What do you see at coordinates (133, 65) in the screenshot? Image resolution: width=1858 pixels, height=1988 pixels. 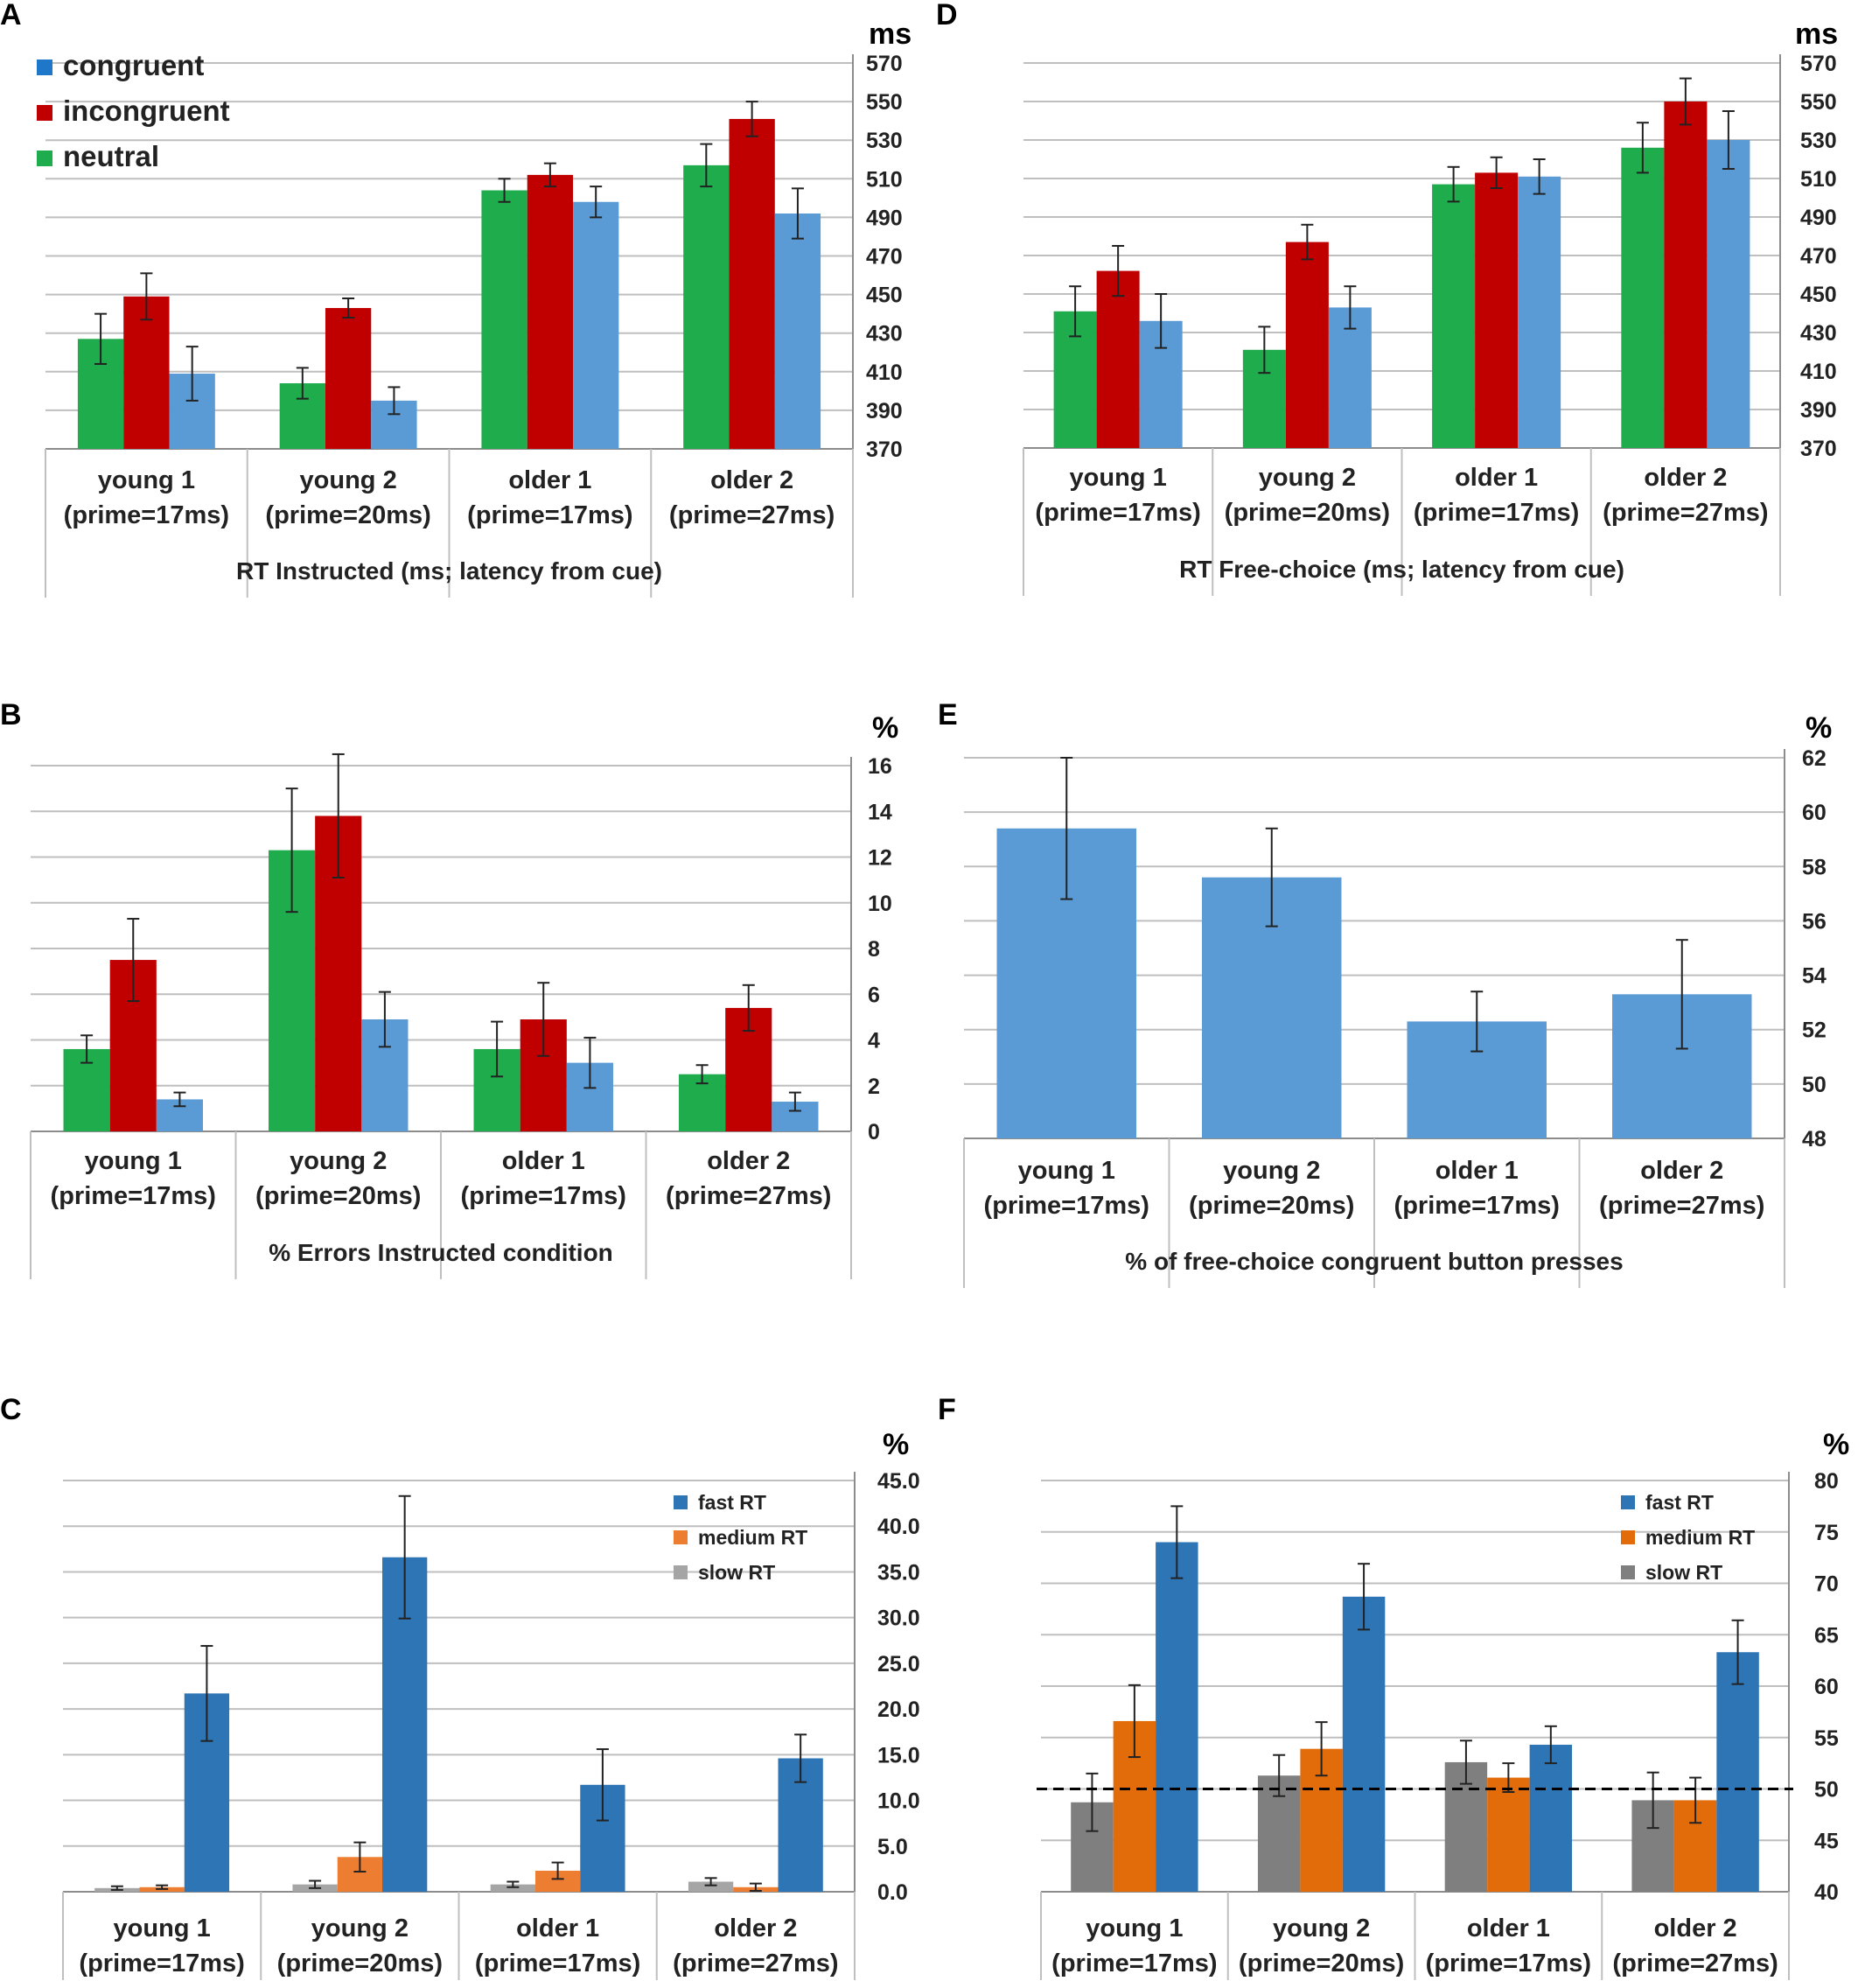 I see `legend-label: congruent` at bounding box center [133, 65].